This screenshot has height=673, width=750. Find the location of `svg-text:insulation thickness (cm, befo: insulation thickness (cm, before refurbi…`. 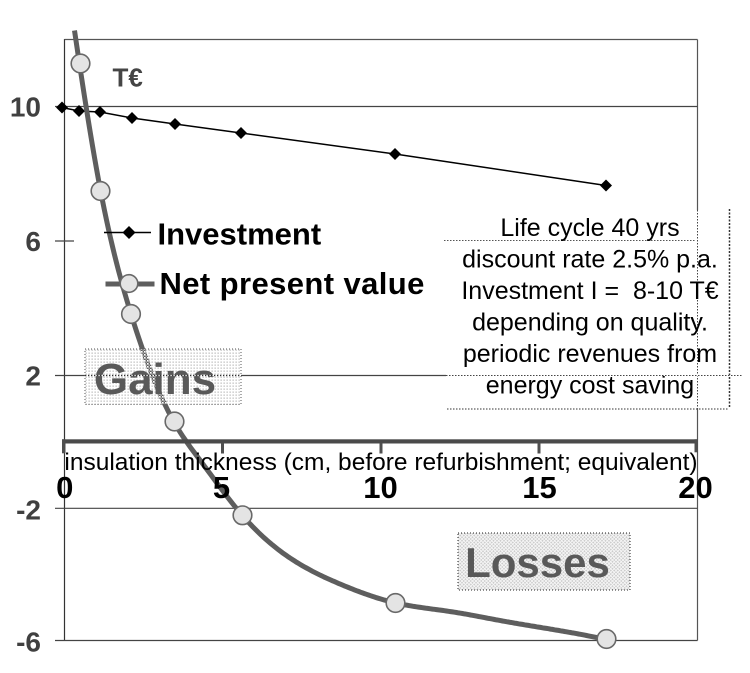

svg-text:insulation thickness (cm, befo: insulation thickness (cm, before refurbi… is located at coordinates (380, 462).